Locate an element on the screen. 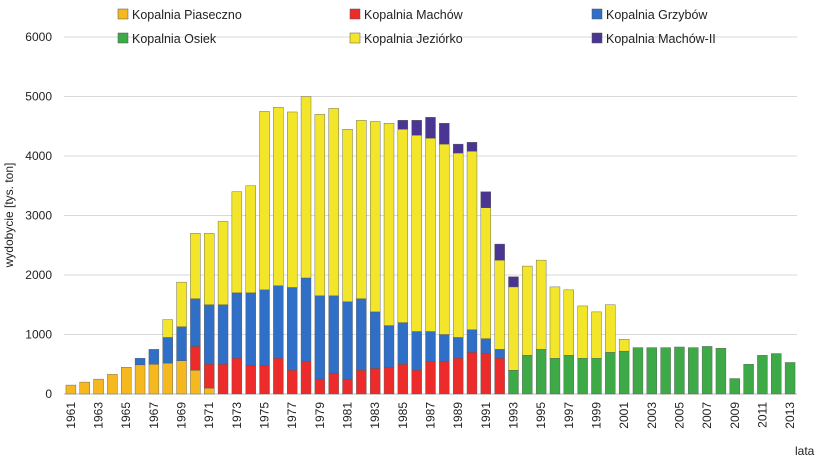 The height and width of the screenshot is (465, 822). x-tick-label: 1979 is located at coordinates (320, 415).